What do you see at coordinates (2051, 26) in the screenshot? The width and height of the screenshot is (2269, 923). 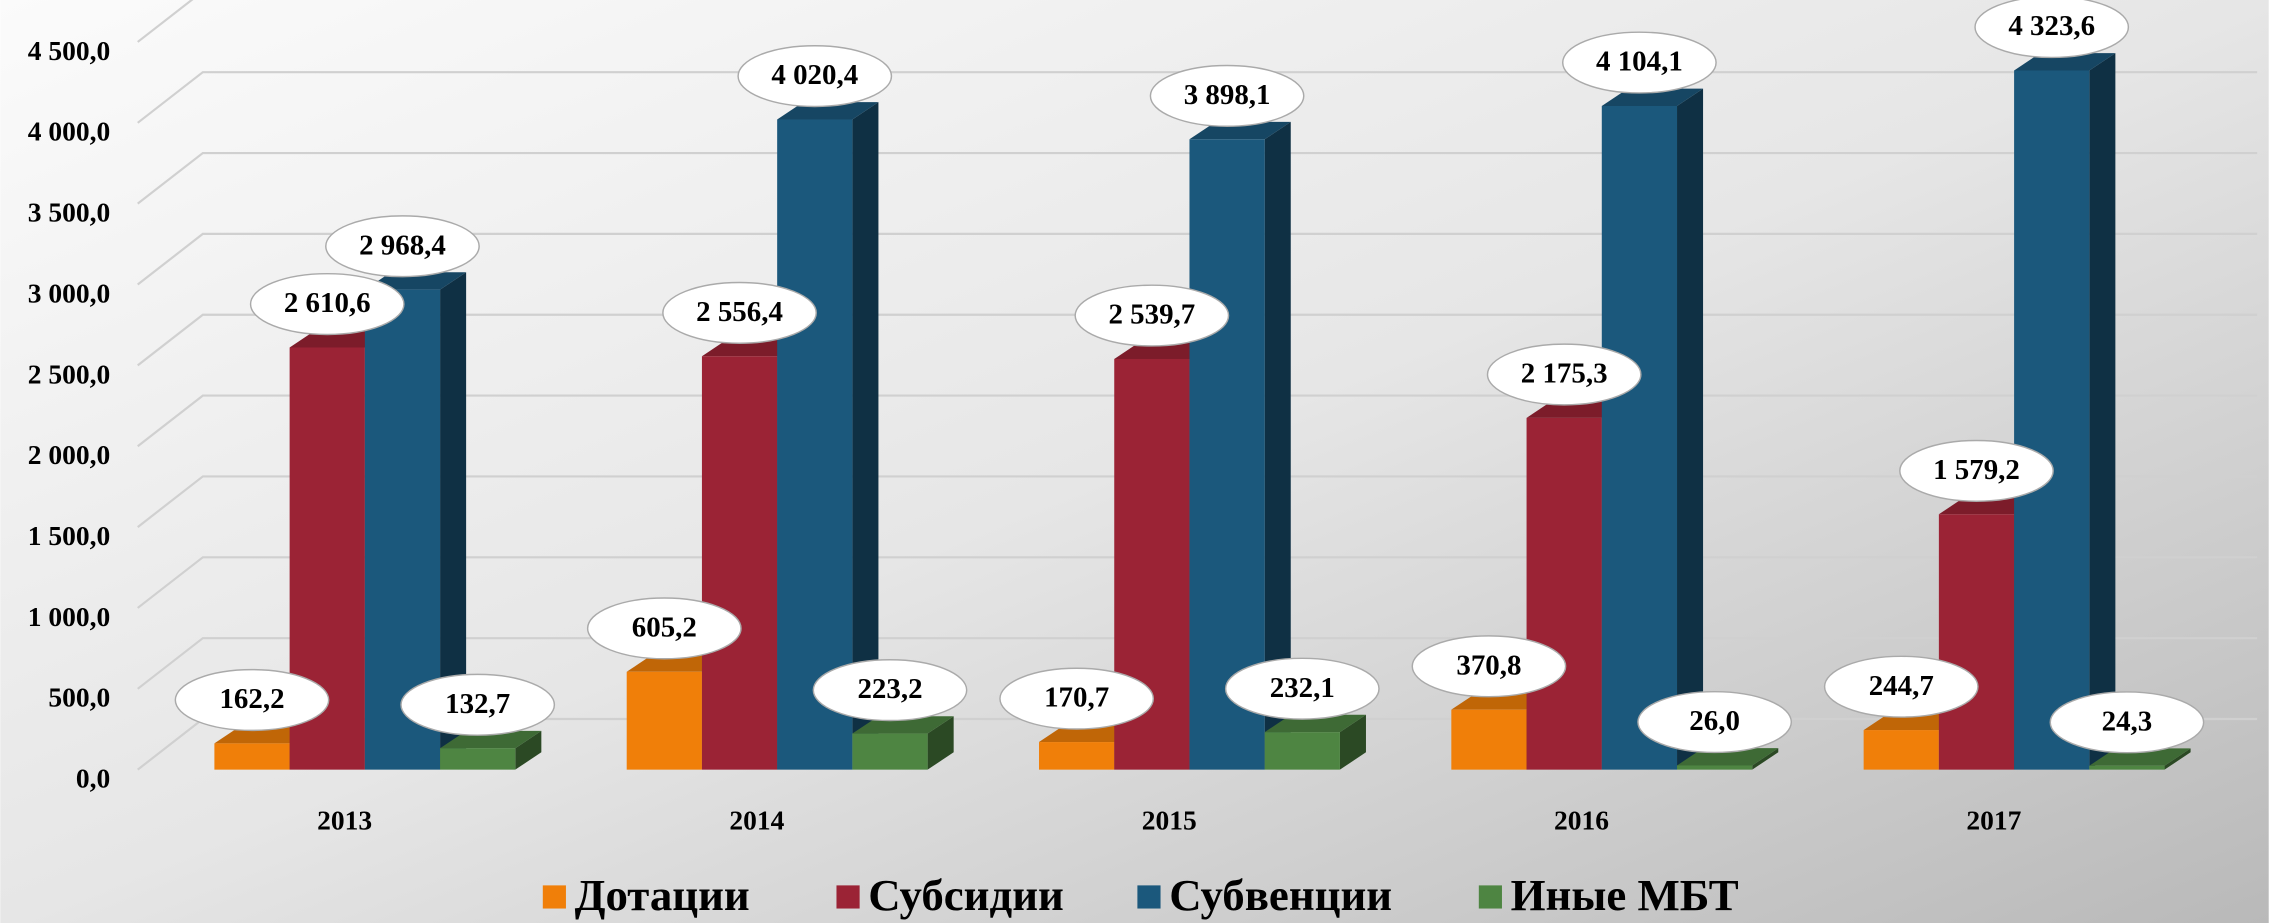 I see `data-label: 4 323,6` at bounding box center [2051, 26].